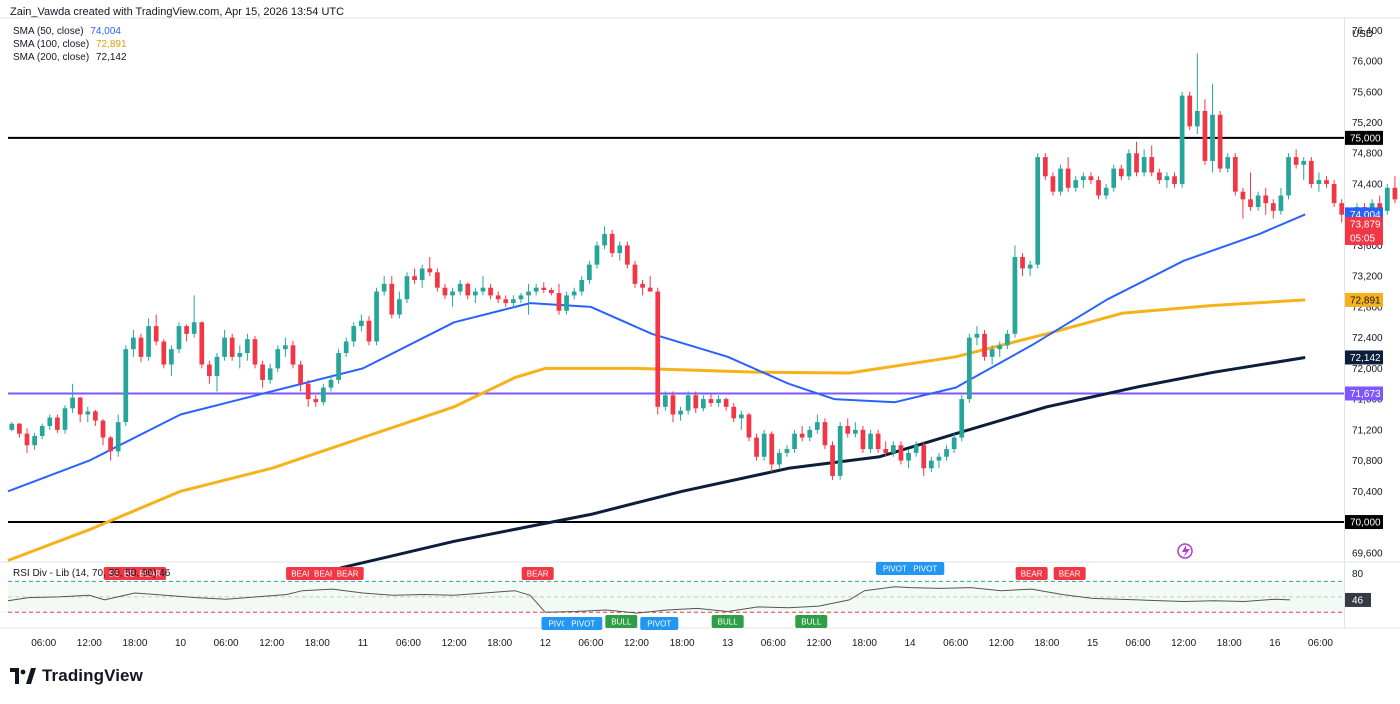 The height and width of the screenshot is (704, 1400). What do you see at coordinates (51, 44) in the screenshot?
I see `legend-sma100-label: SMA (100, close)` at bounding box center [51, 44].